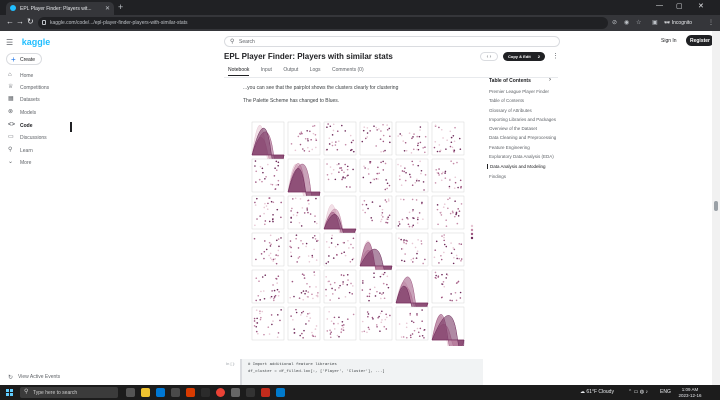 This screenshot has width=720, height=400. What do you see at coordinates (33, 138) in the screenshot?
I see `sidebar-item-label: Discussions` at bounding box center [33, 138].